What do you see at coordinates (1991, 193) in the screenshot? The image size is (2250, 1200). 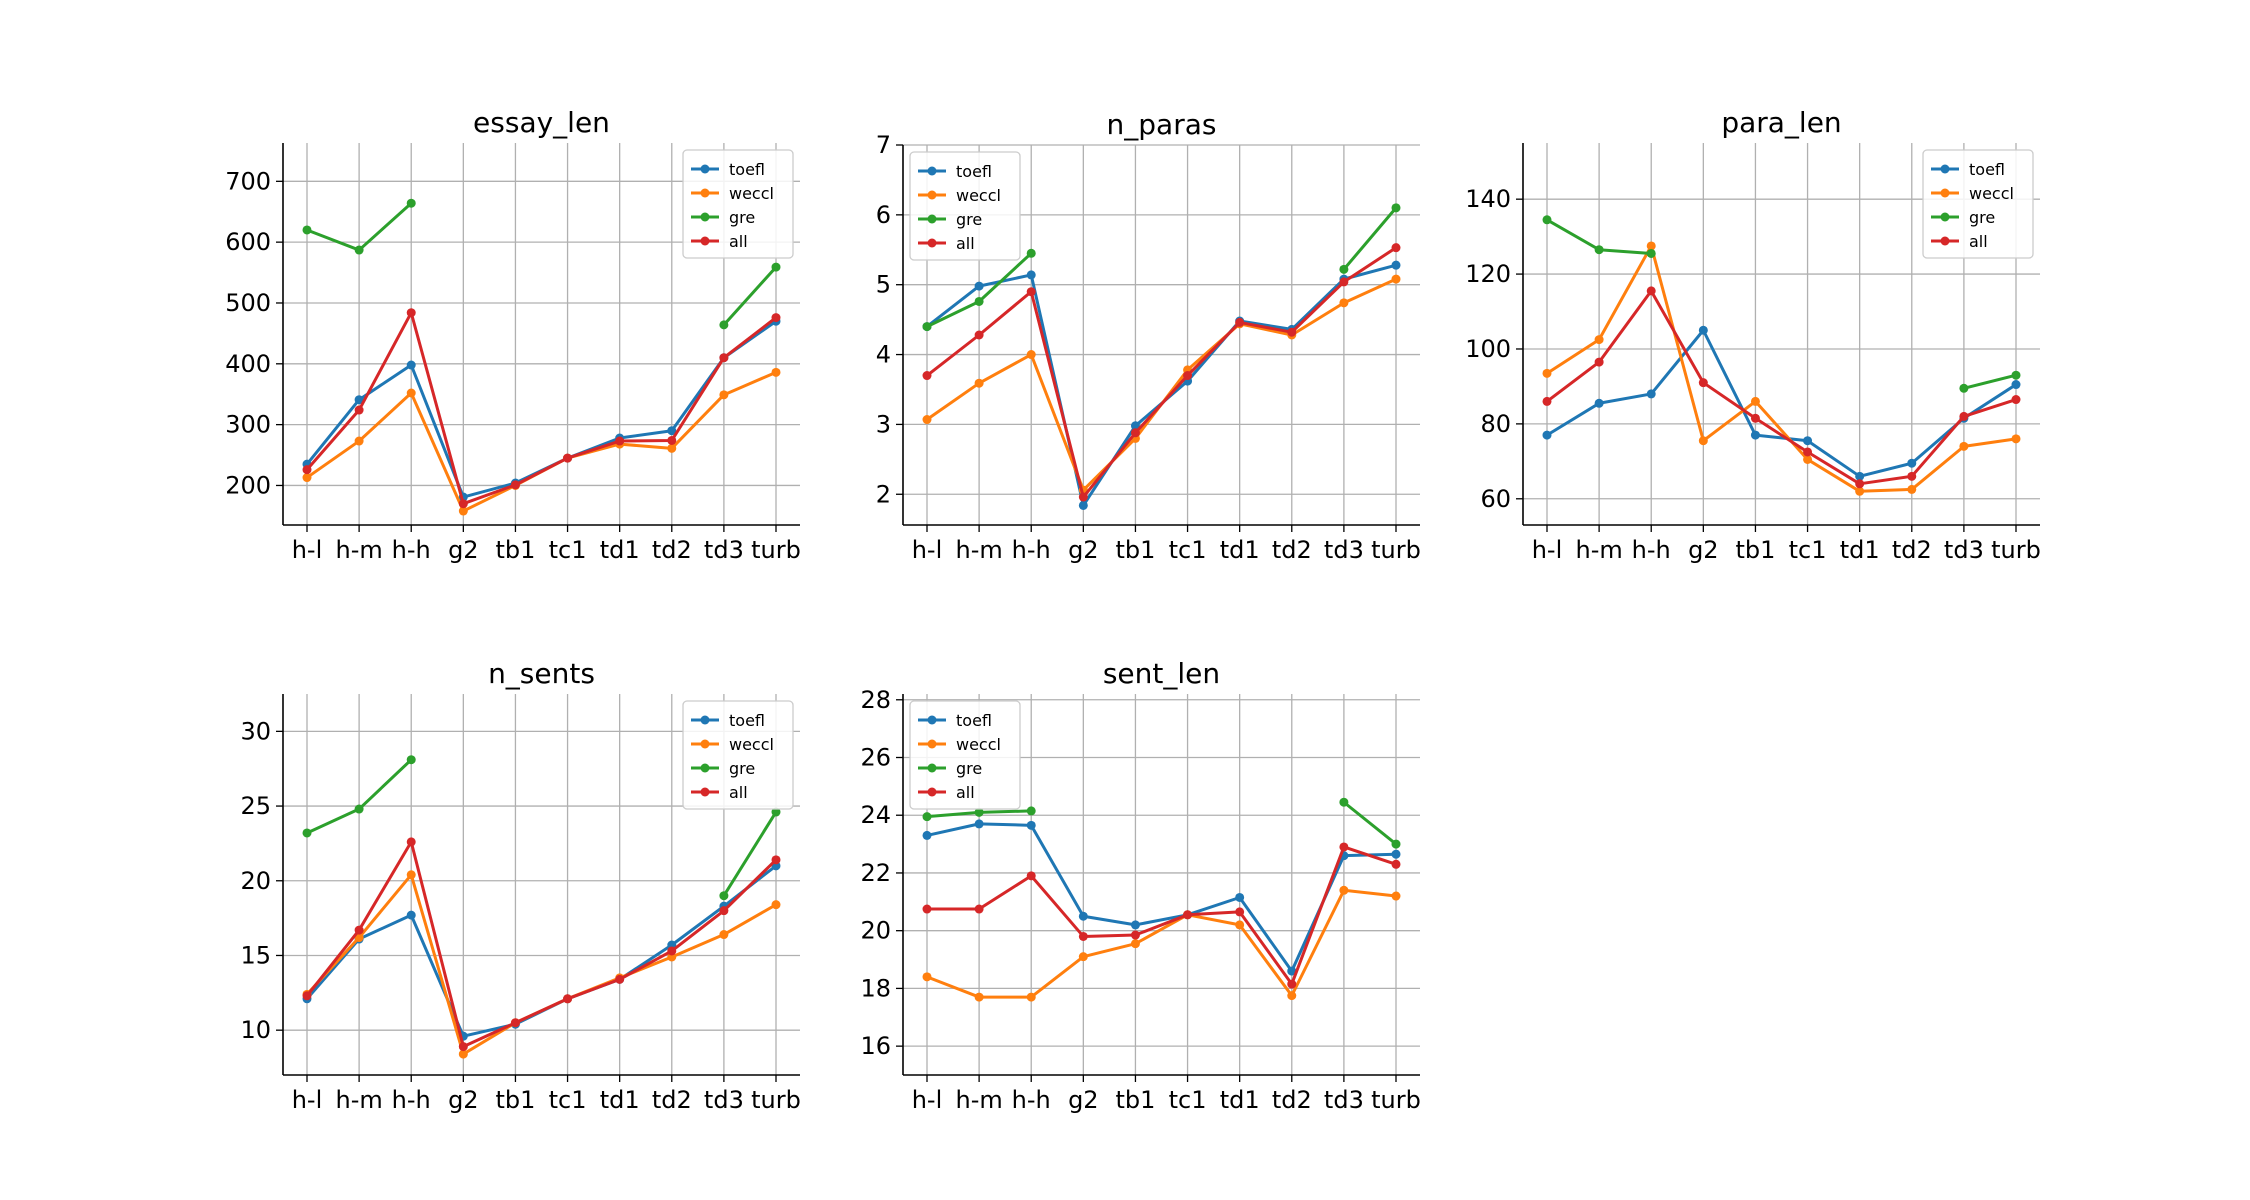 I see `legend-label-weccl: weccl` at bounding box center [1991, 193].